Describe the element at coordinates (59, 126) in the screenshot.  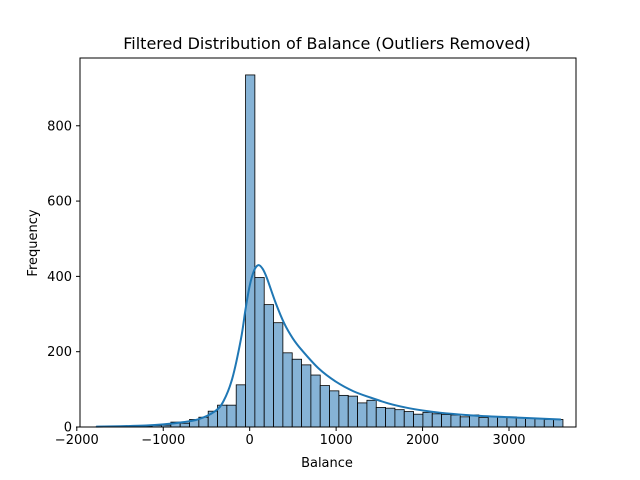
I see `y-tick-label: 800` at that location.